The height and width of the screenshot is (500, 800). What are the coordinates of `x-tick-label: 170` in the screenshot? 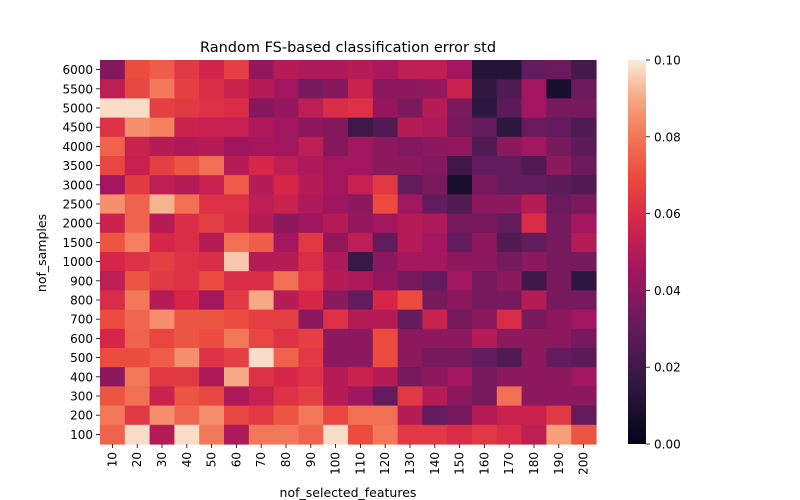 It's located at (509, 463).